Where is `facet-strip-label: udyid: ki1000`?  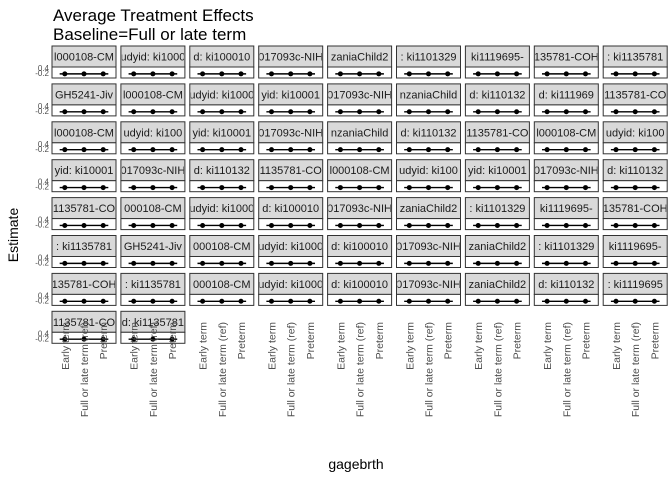
facet-strip-label: udyid: ki1000 is located at coordinates (290, 285).